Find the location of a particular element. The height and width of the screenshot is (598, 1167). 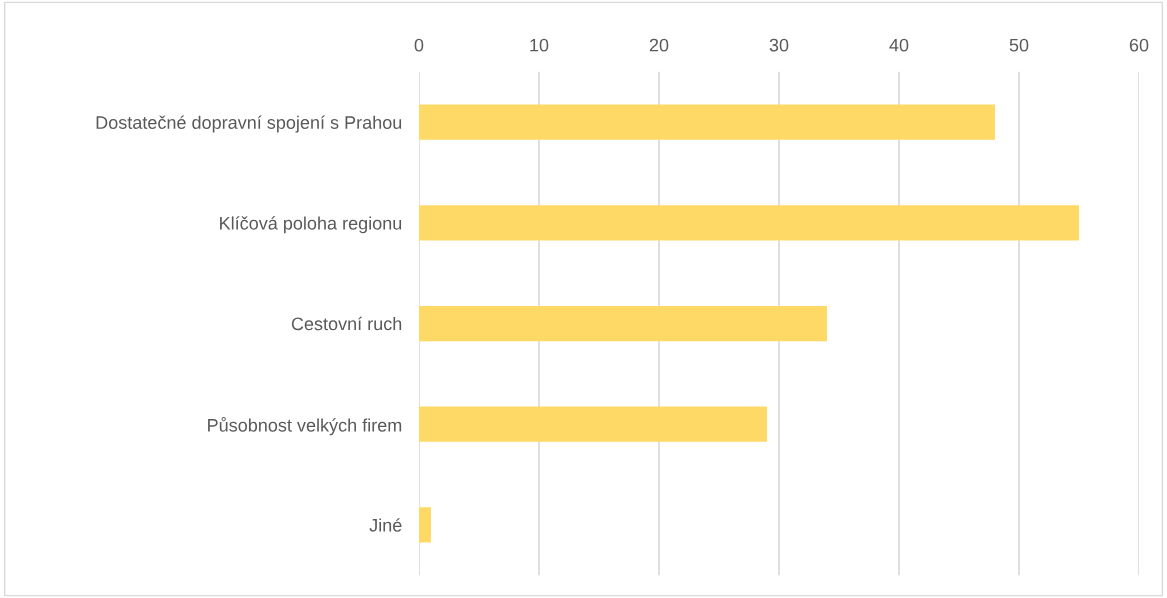

x-tick-label: 50 is located at coordinates (1019, 45).